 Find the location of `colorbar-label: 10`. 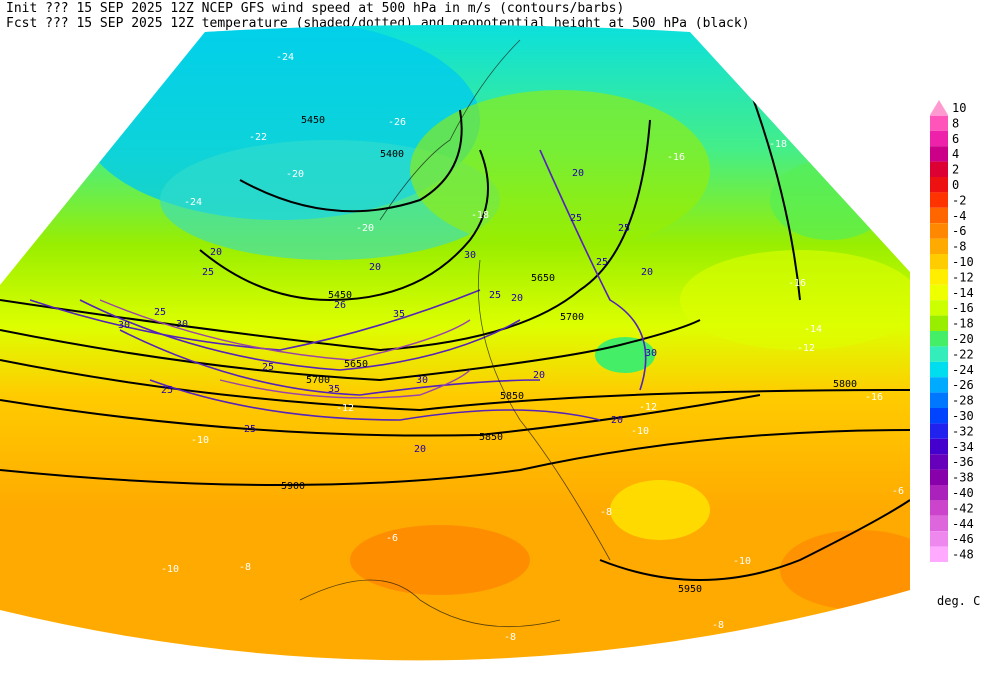

colorbar-label: 10 is located at coordinates (959, 108).